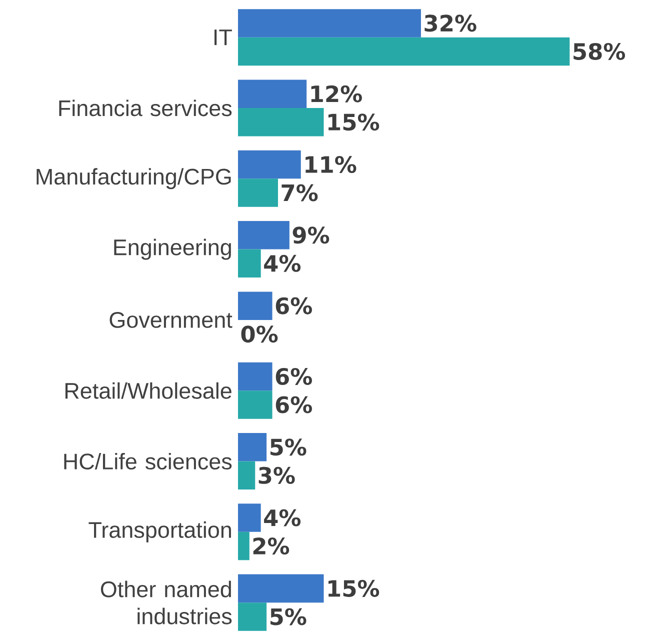 The image size is (656, 642). What do you see at coordinates (311, 235) in the screenshot?
I see `data-label: 9%` at bounding box center [311, 235].